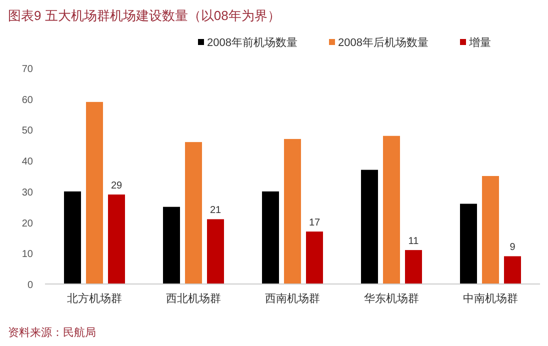  Describe the element at coordinates (391, 298) in the screenshot. I see `x-tick-label: 华东机场群` at that location.